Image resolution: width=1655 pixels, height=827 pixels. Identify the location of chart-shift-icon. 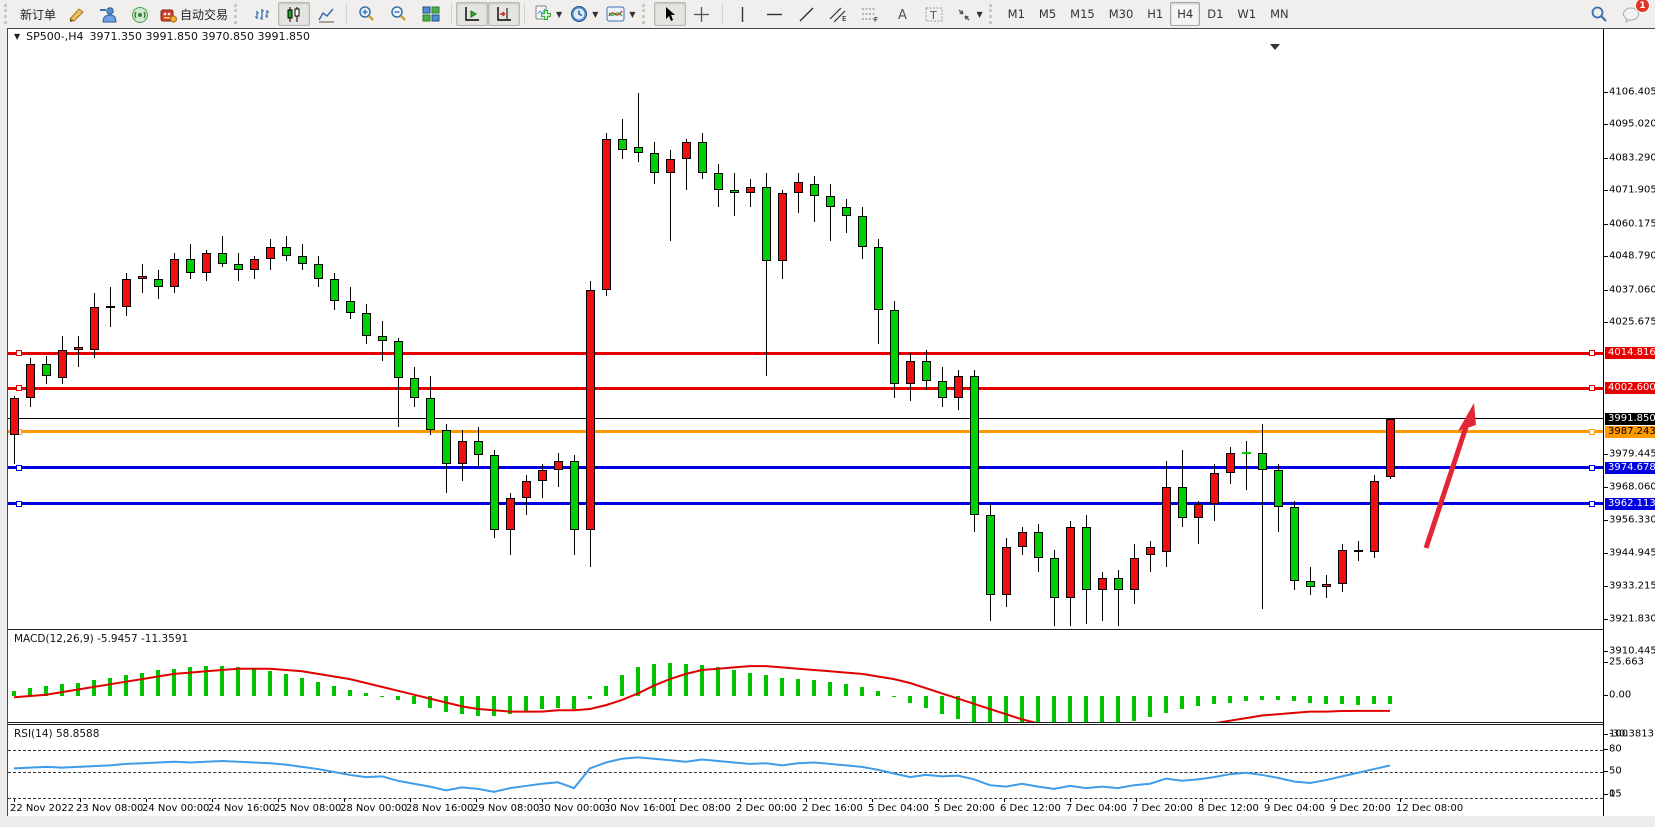
(504, 13).